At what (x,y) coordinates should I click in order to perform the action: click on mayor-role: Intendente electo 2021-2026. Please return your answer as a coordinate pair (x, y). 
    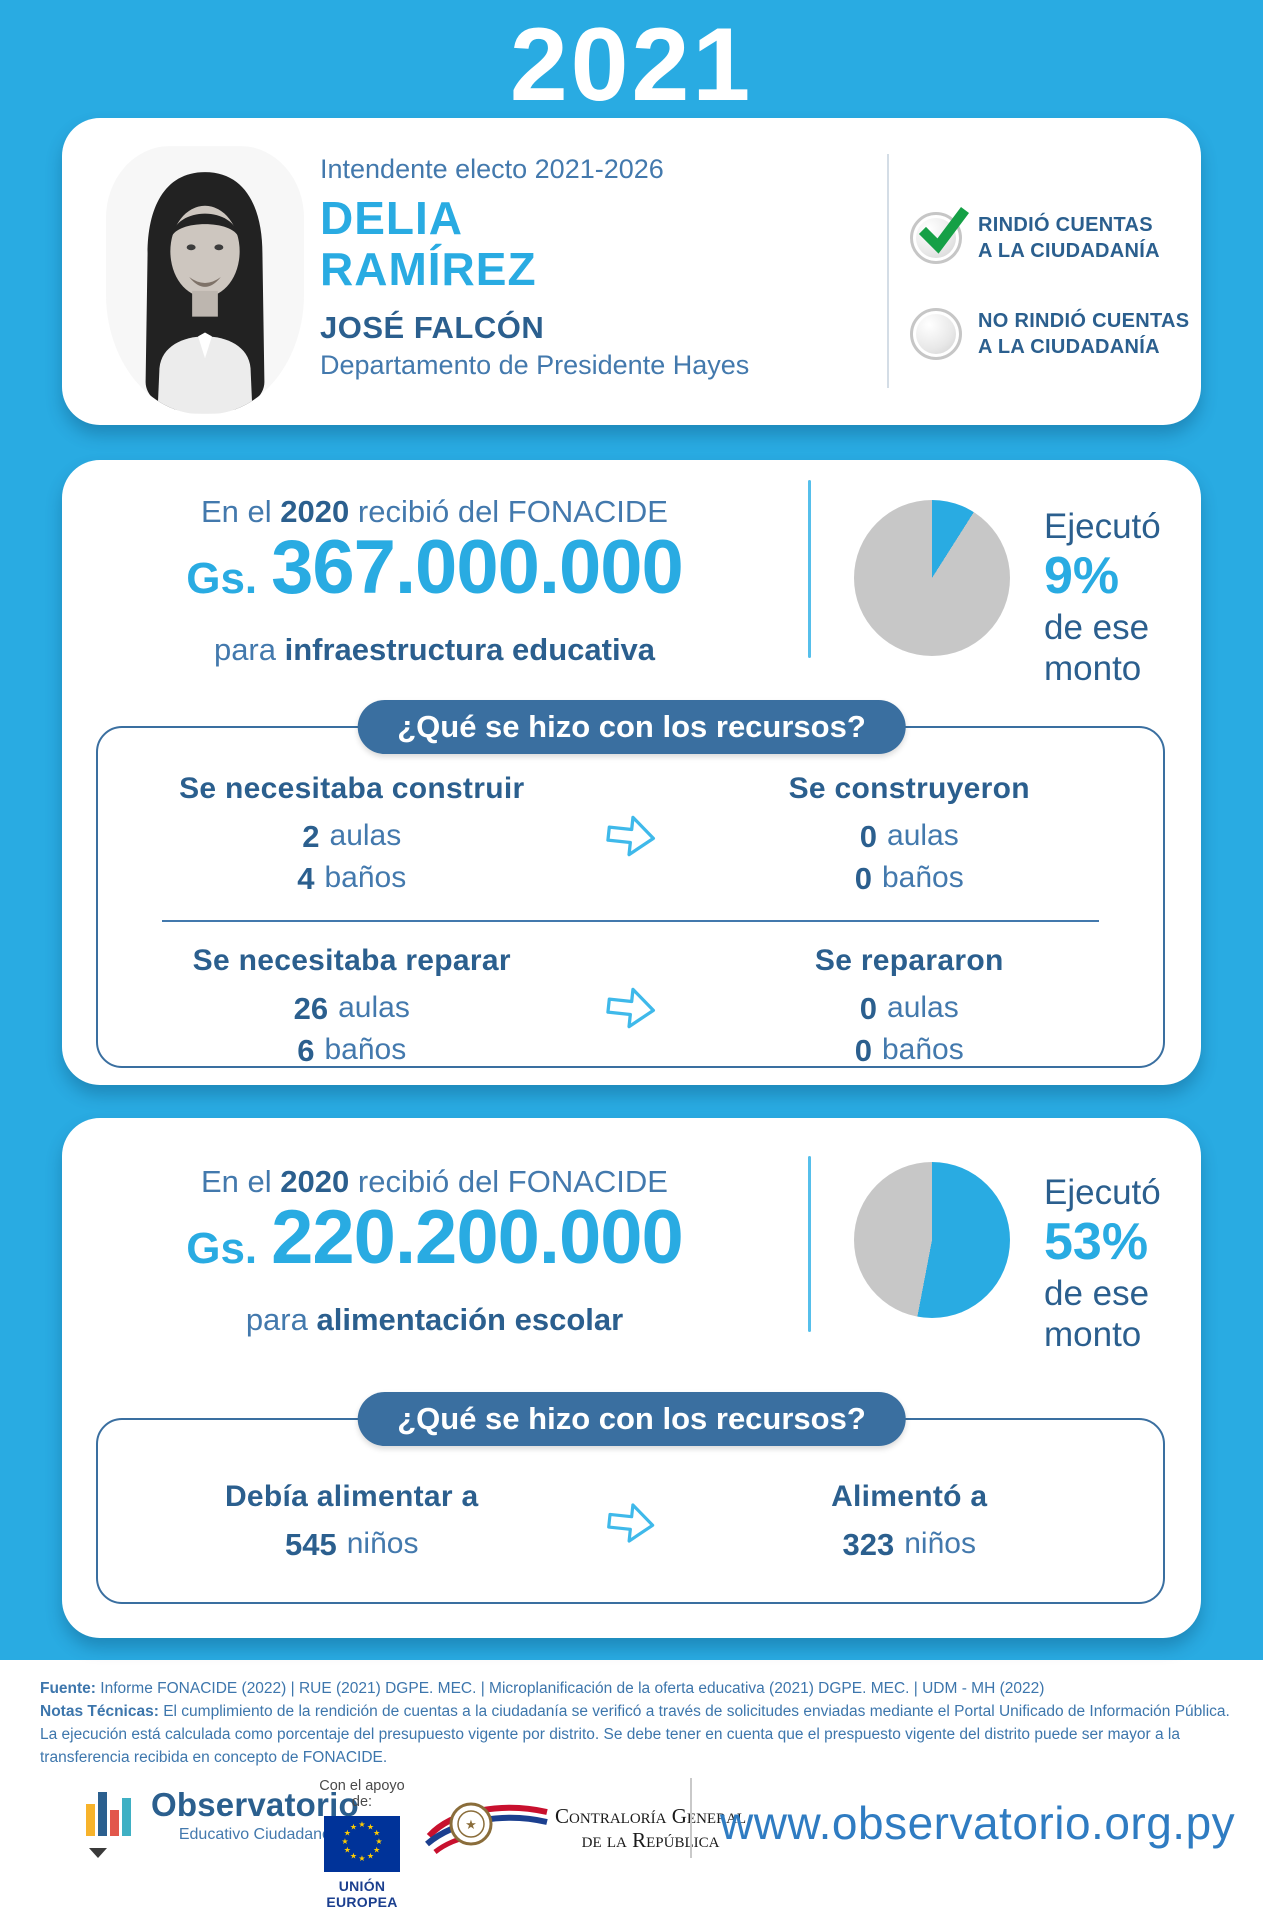
    Looking at the image, I should click on (492, 169).